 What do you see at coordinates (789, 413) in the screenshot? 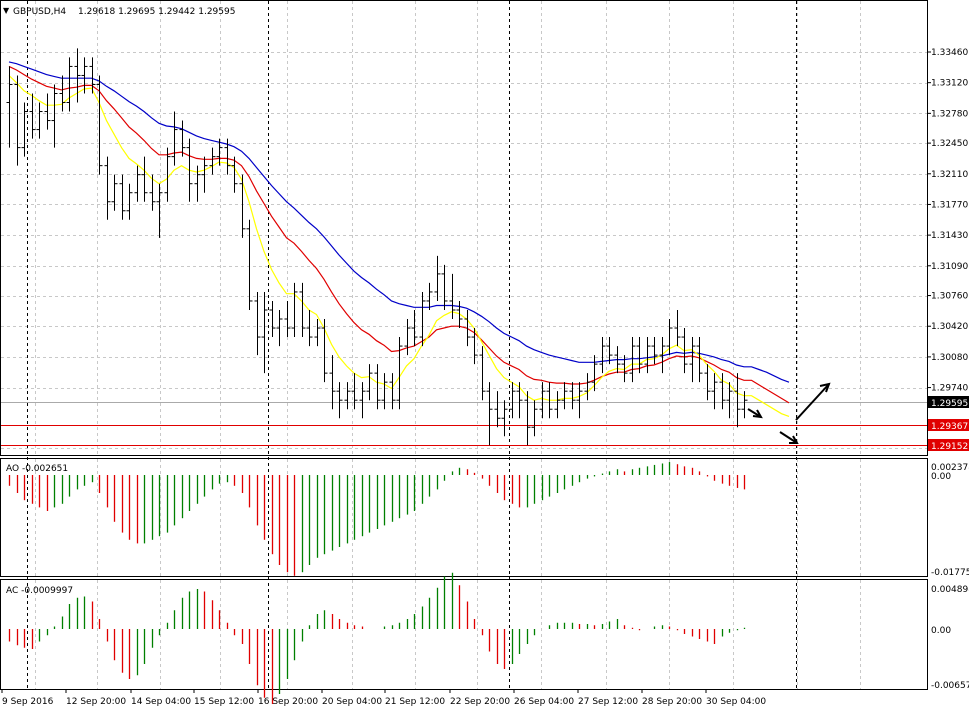
I see `trend-arrows` at bounding box center [789, 413].